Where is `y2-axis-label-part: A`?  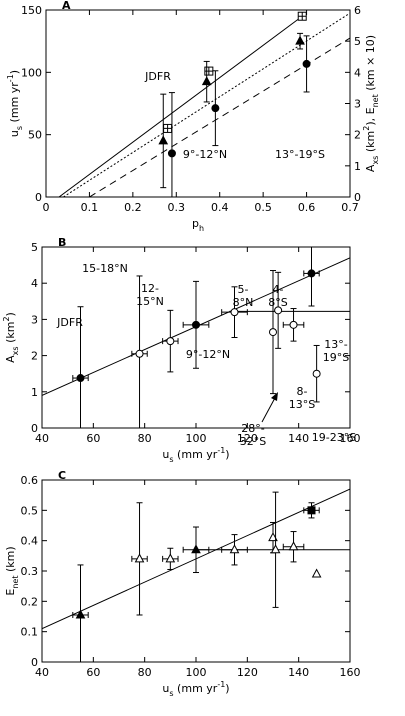 y2-axis-label-part: A is located at coordinates (370, 168).